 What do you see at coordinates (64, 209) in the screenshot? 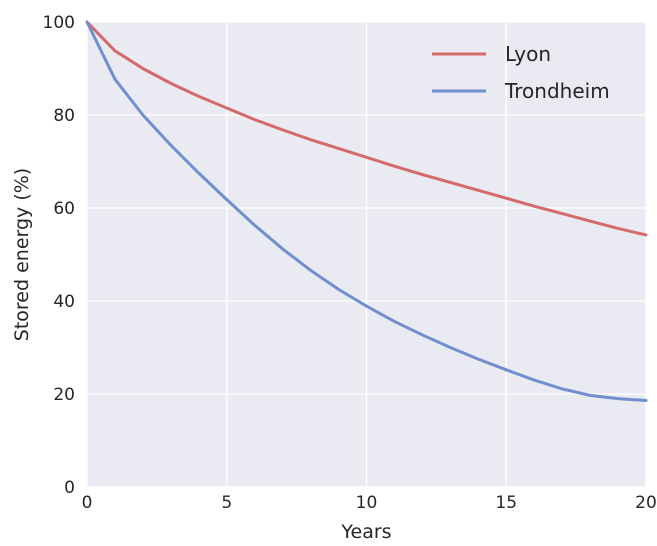
I see `y-tick-label: 60` at bounding box center [64, 209].